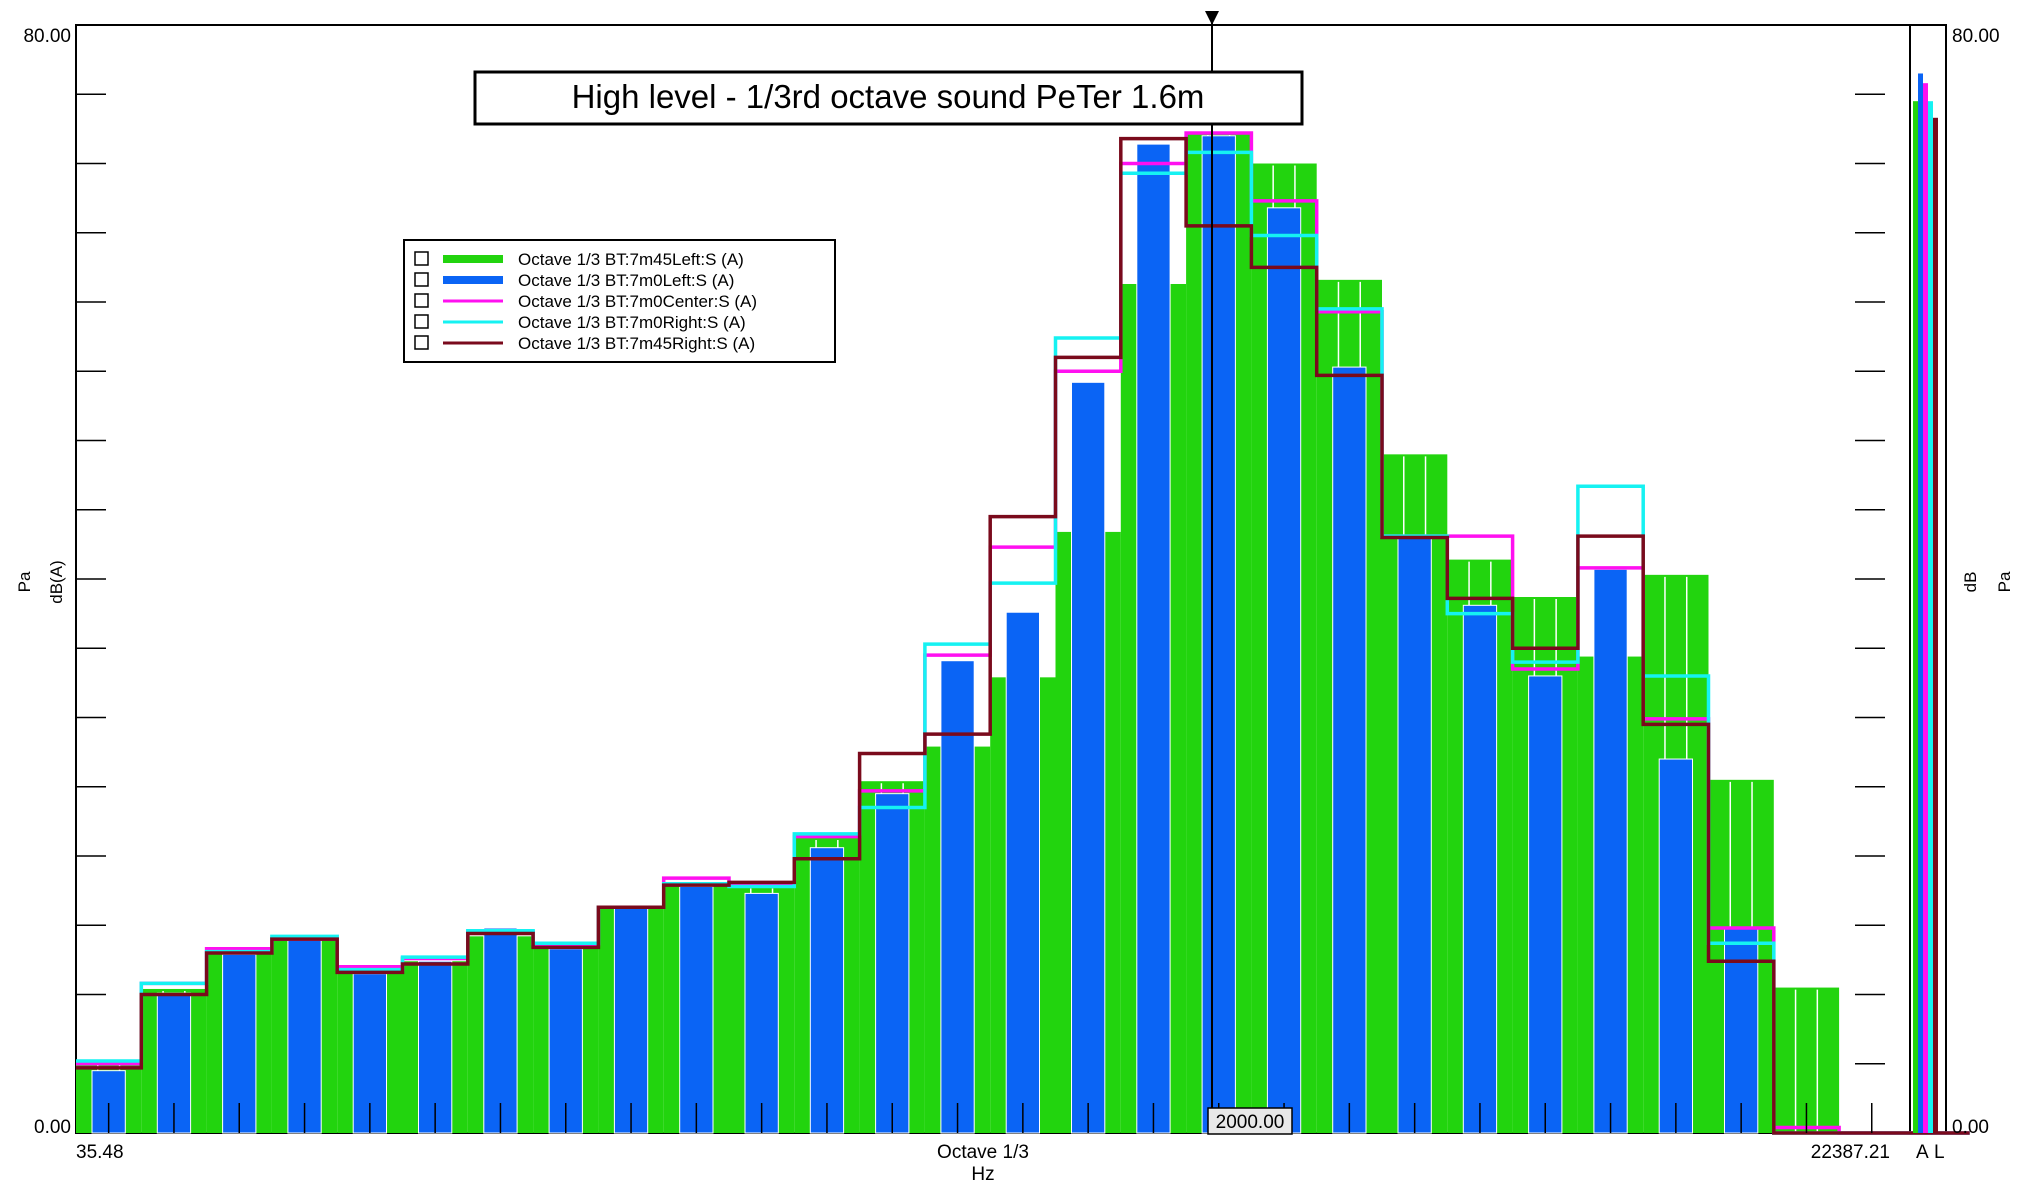 This screenshot has height=1182, width=2023. Describe the element at coordinates (52, 1127) in the screenshot. I see `y-bottom-label: 0.00` at that location.